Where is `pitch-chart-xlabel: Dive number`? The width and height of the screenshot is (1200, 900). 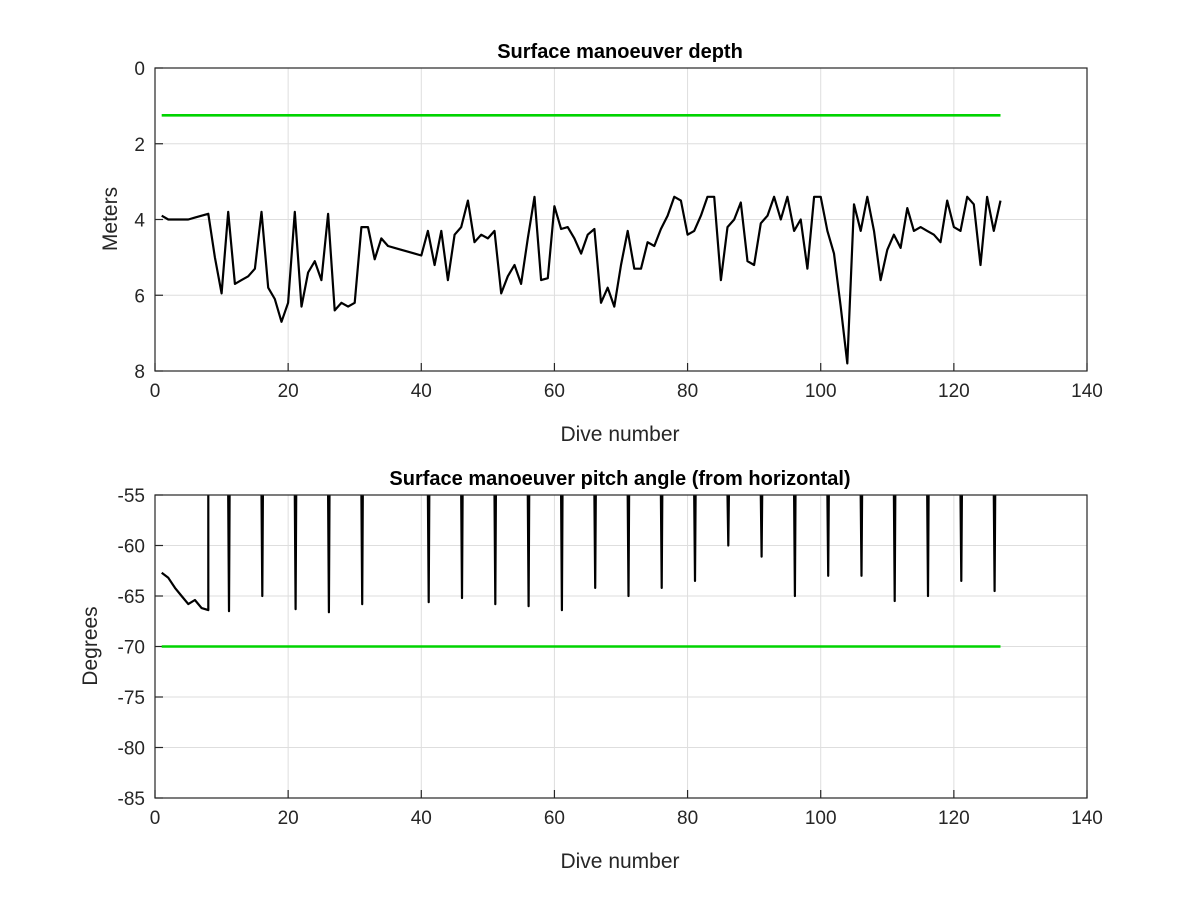
pitch-chart-xlabel: Dive number is located at coordinates (619, 861).